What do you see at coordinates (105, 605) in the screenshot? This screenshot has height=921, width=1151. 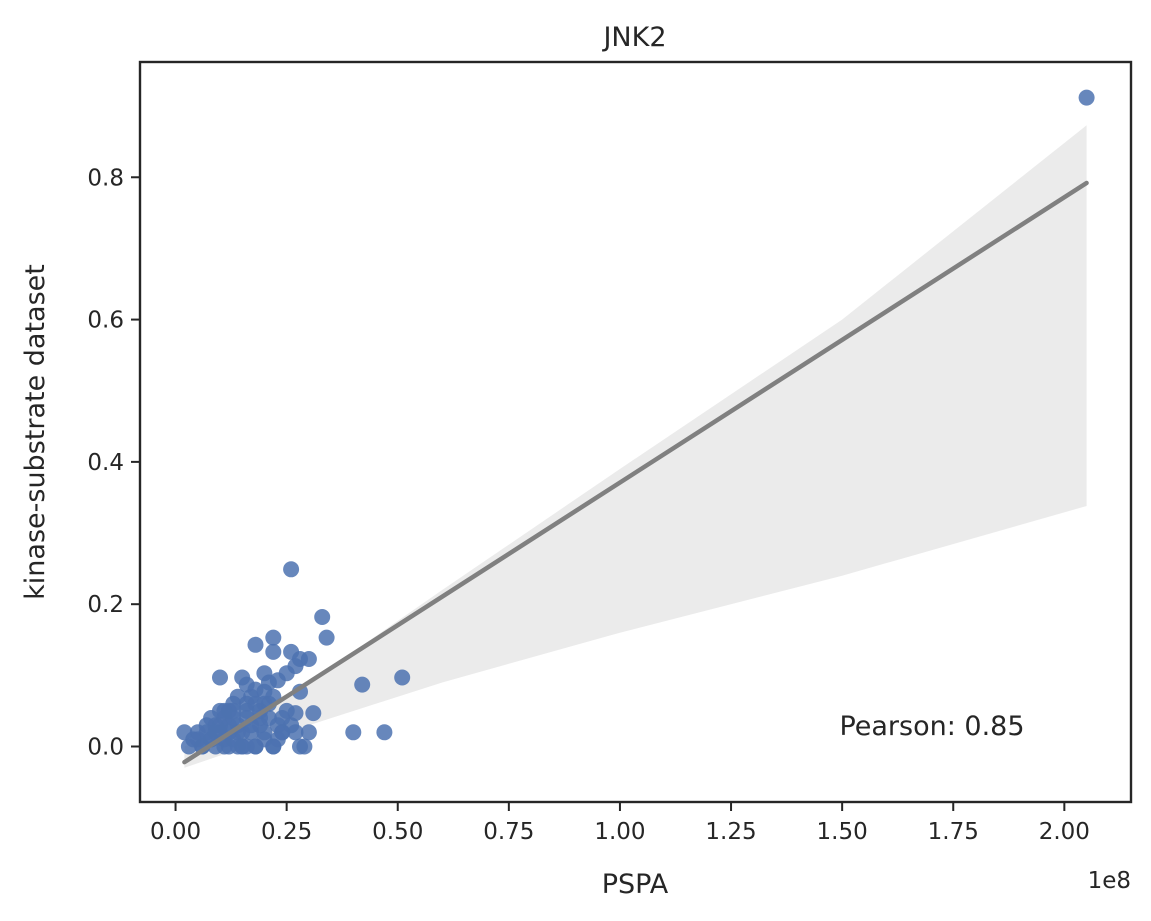 I see `y-tick-label: 0.2` at bounding box center [105, 605].